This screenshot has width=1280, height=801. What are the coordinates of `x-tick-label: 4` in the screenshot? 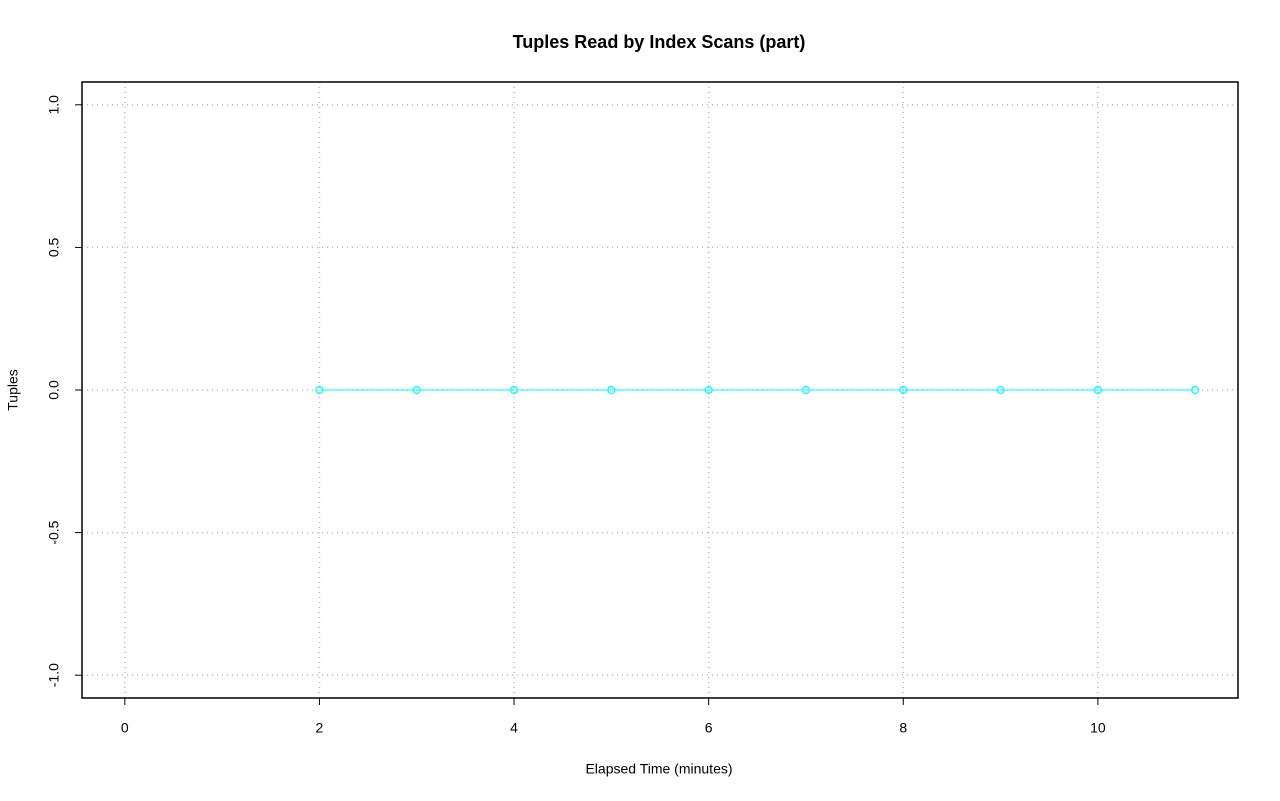 It's located at (514, 728).